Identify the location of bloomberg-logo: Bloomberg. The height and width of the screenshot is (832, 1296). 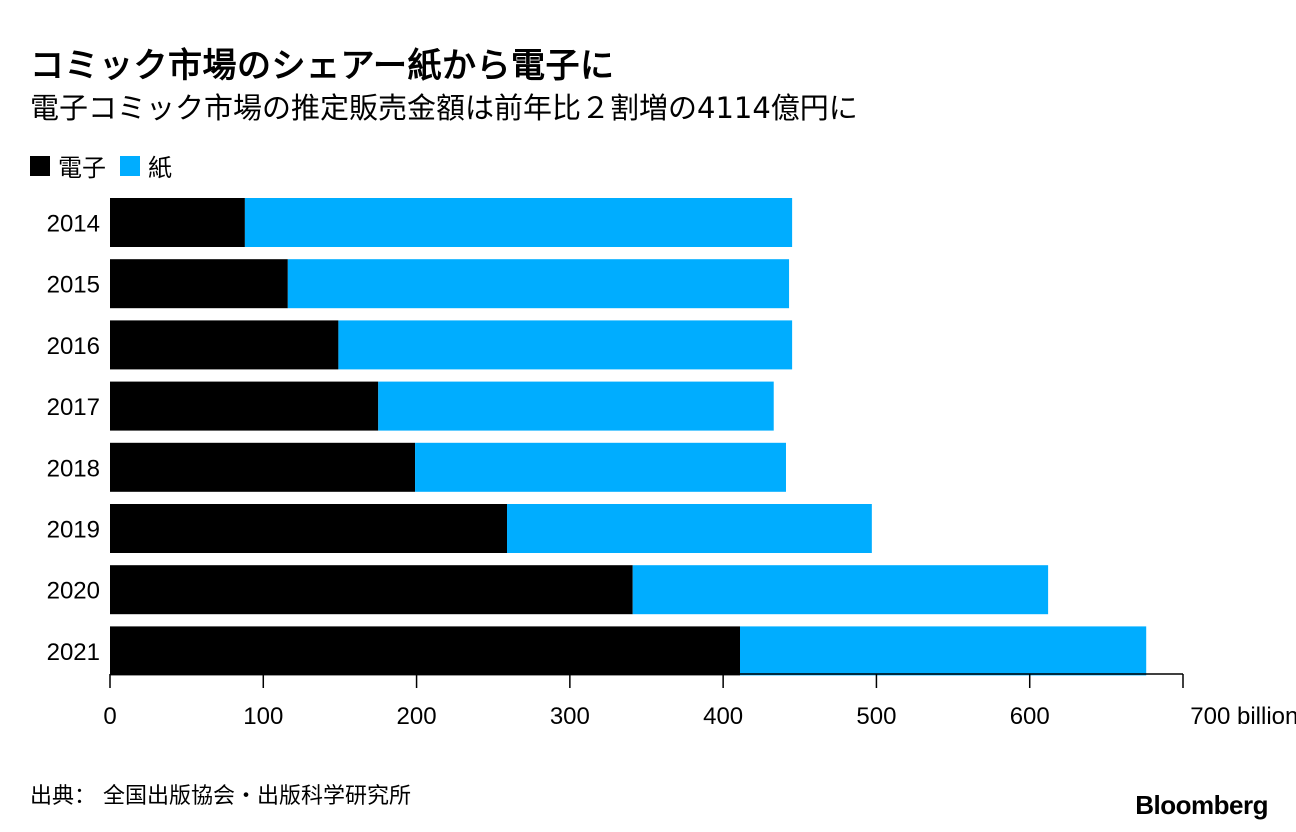
(1201, 805).